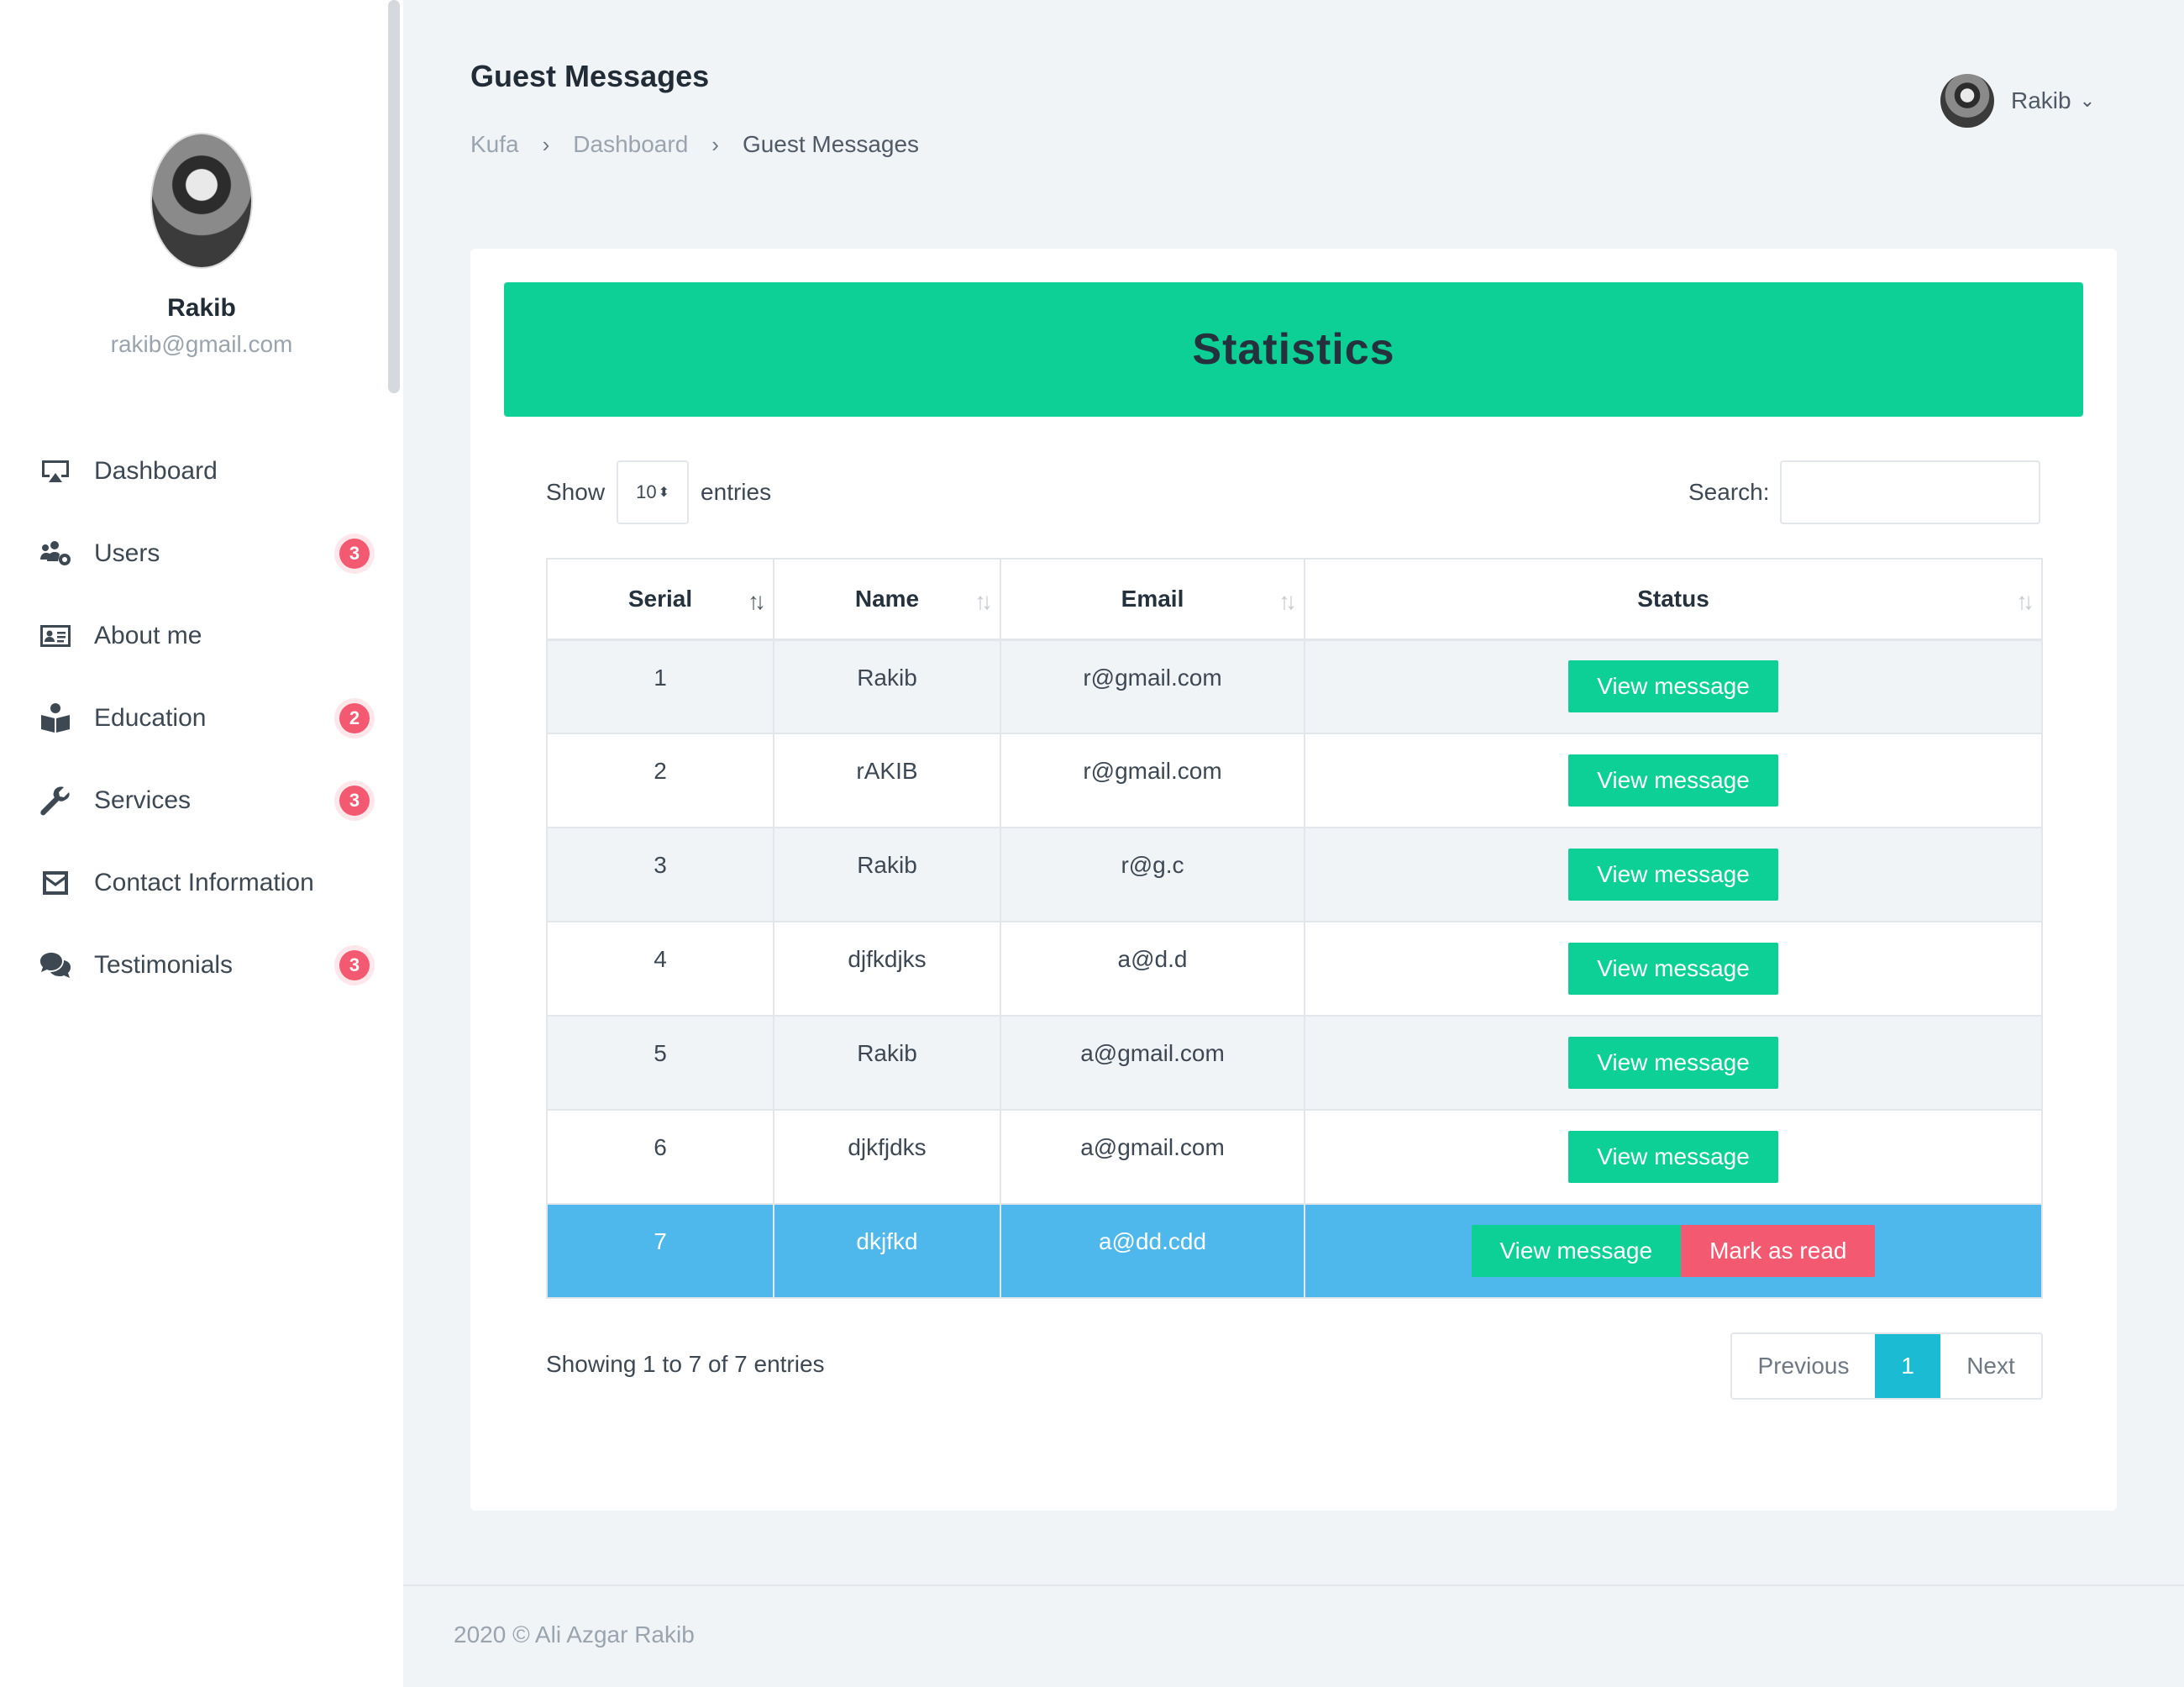 Image resolution: width=2184 pixels, height=1687 pixels. I want to click on cell-name: dkjfkd, so click(887, 1251).